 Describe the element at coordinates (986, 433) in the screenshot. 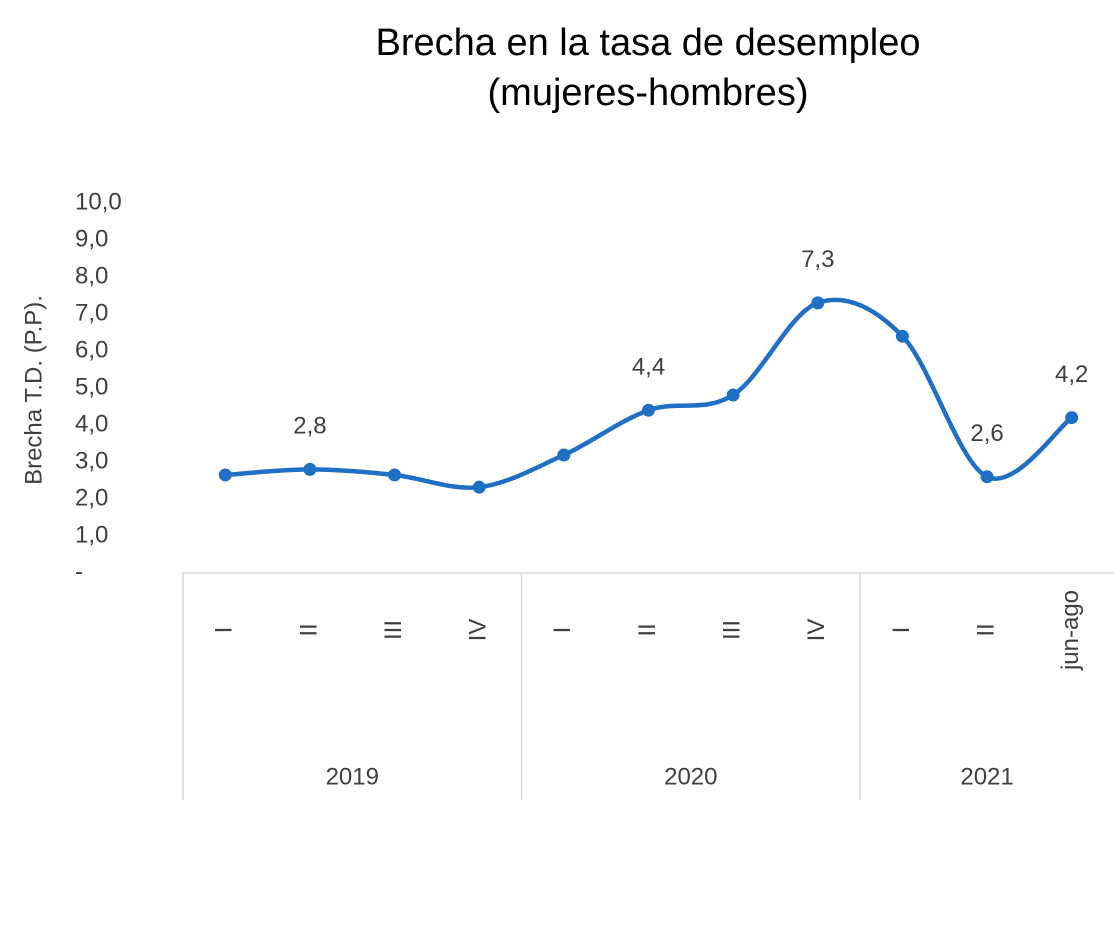

I see `data-label: 2,6` at that location.